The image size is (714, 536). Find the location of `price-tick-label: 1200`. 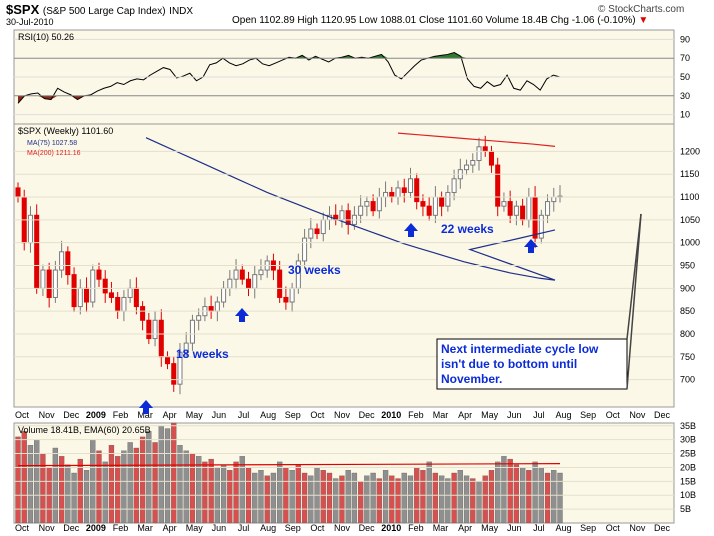

price-tick-label: 1200 is located at coordinates (690, 151).